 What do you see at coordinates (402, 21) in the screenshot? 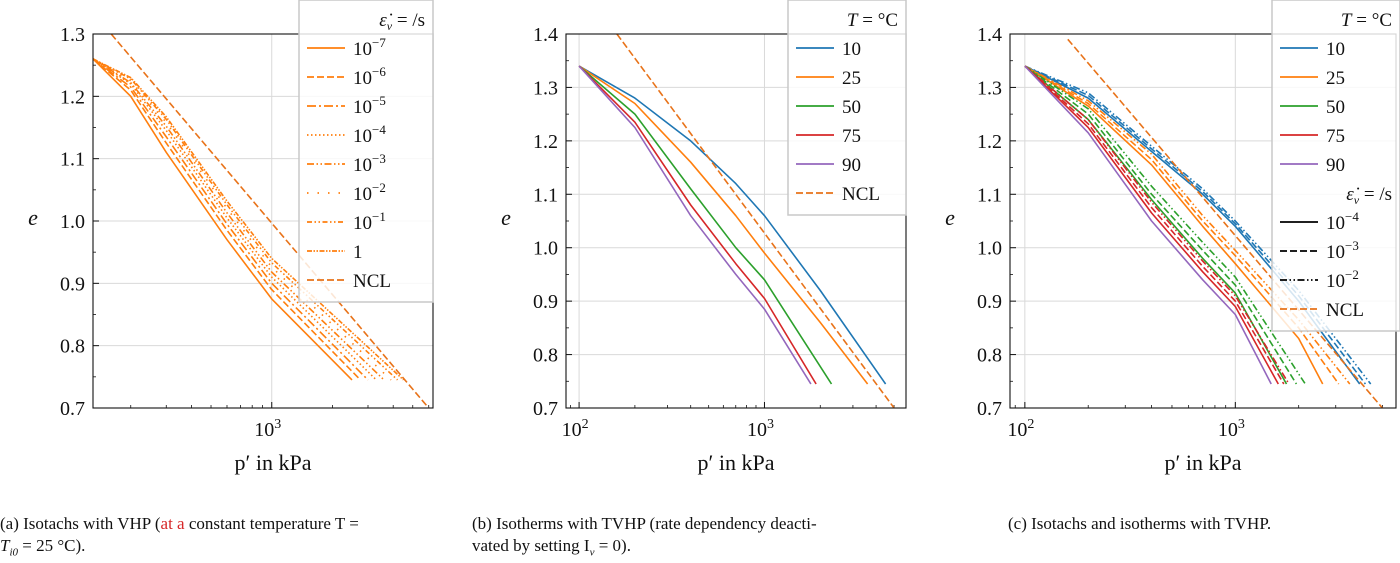
I see `legend-title: ε̇v = /s` at bounding box center [402, 21].